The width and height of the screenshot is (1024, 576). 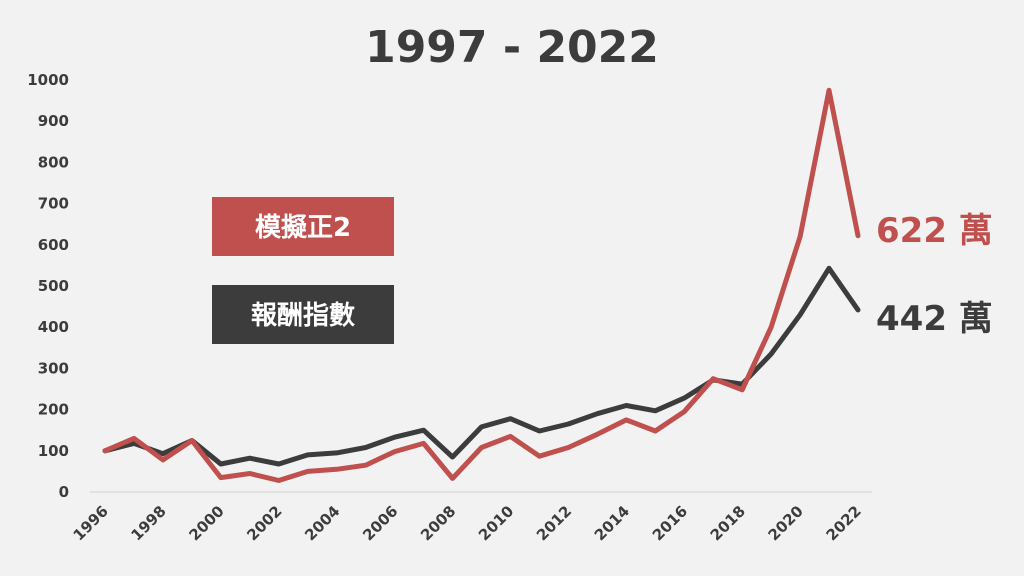 I want to click on x-tick-label: 2000, so click(x=206, y=523).